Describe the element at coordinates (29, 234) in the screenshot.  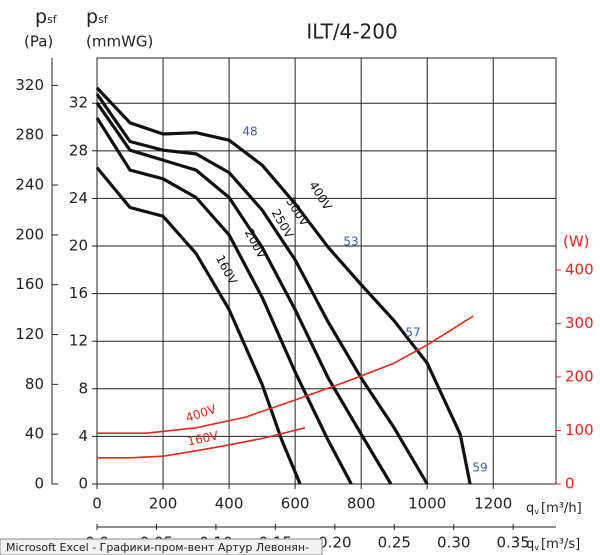
I see `y-tick-label: 200` at that location.